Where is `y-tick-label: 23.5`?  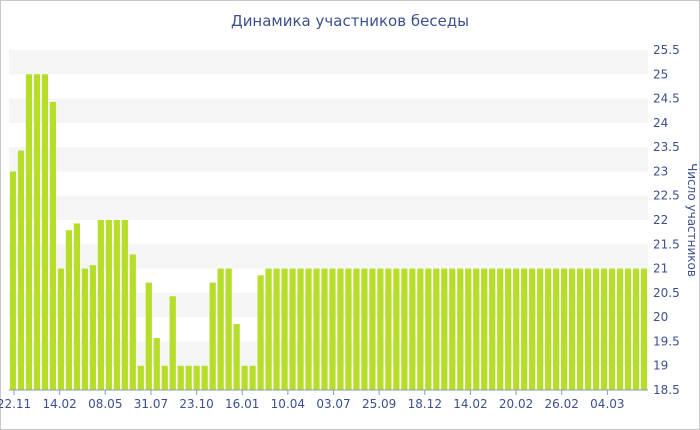
y-tick-label: 23.5 is located at coordinates (666, 147).